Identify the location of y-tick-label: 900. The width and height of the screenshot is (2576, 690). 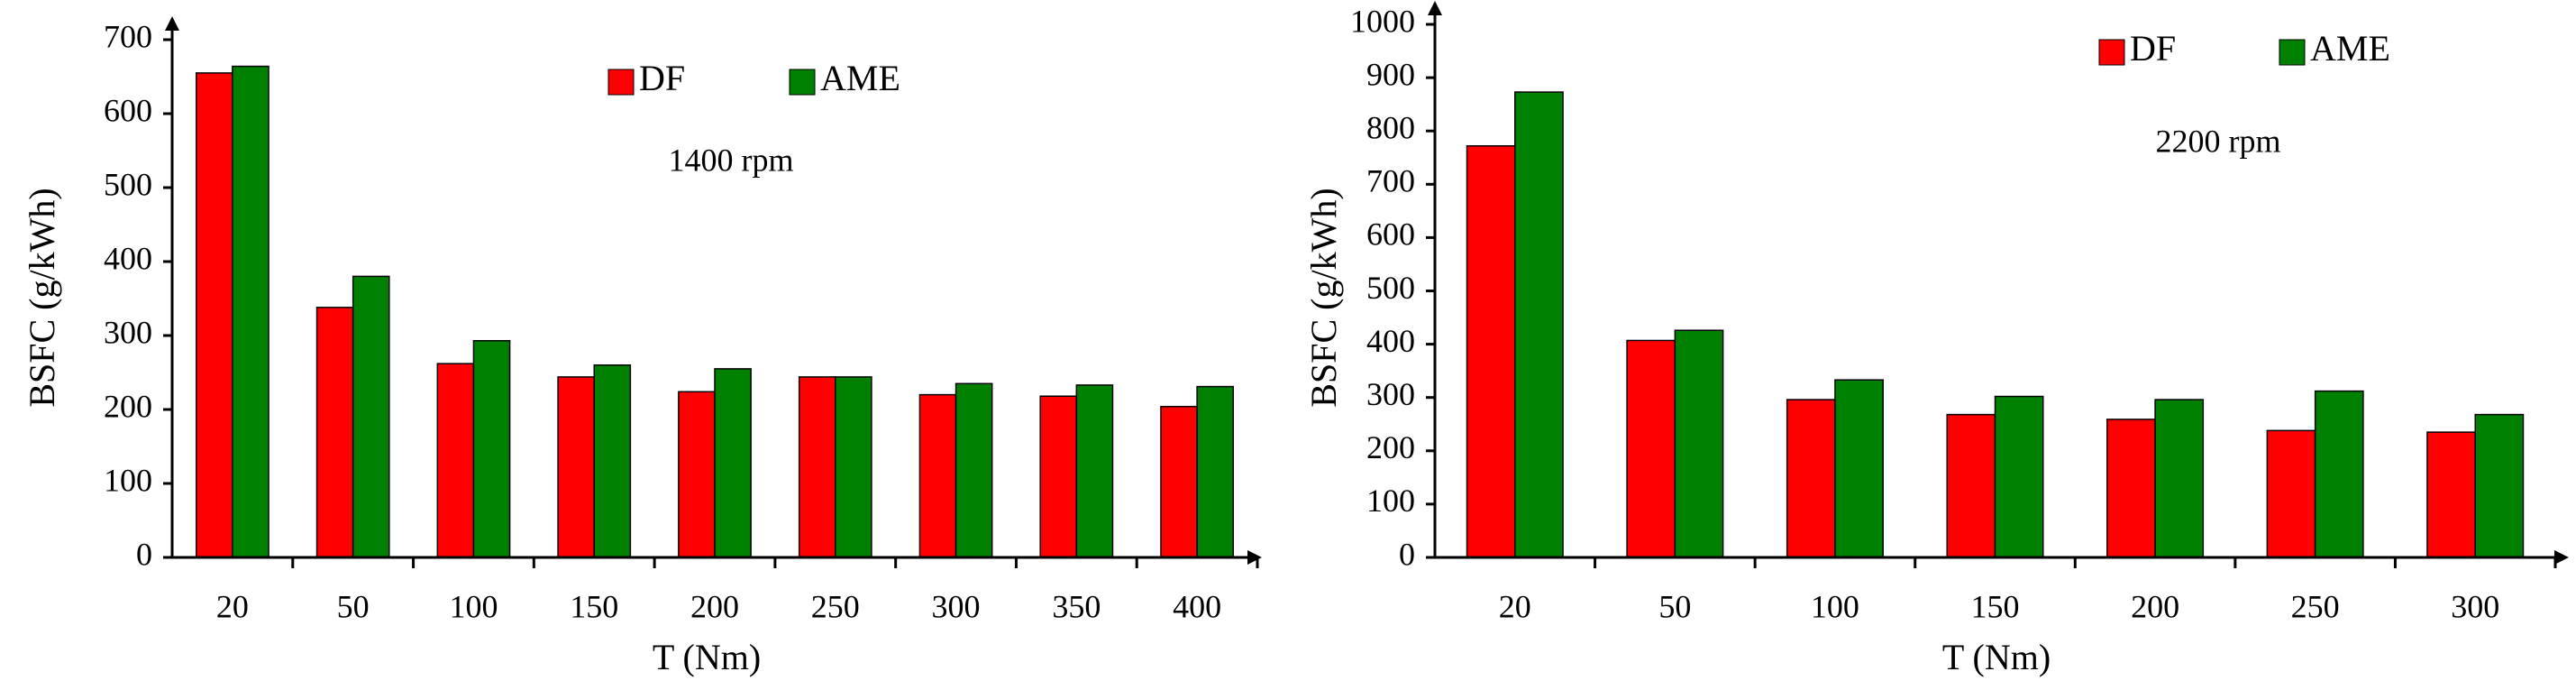
(1390, 74).